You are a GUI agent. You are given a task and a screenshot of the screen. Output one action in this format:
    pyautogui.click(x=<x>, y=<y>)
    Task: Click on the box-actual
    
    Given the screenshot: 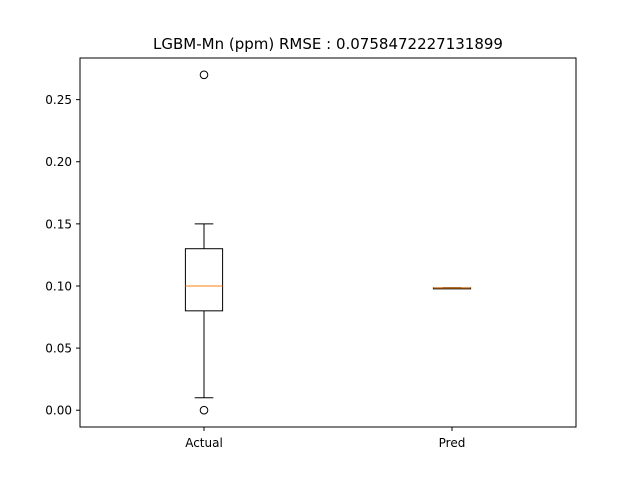 What is the action you would take?
    pyautogui.click(x=204, y=242)
    